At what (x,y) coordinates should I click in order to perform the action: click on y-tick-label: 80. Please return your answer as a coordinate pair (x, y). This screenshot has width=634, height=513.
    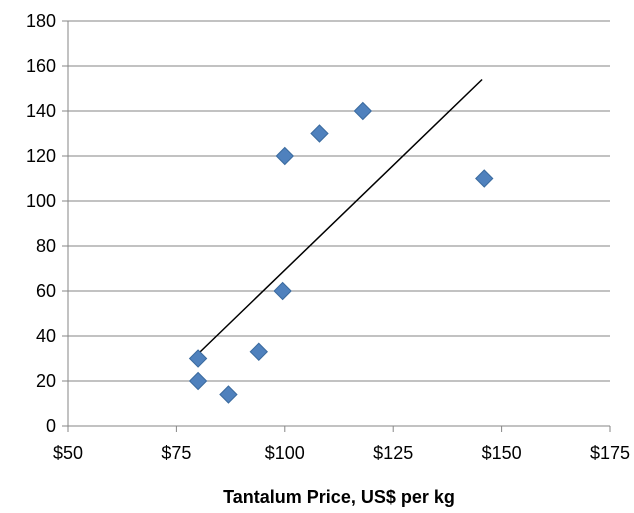
    Looking at the image, I should click on (46, 246).